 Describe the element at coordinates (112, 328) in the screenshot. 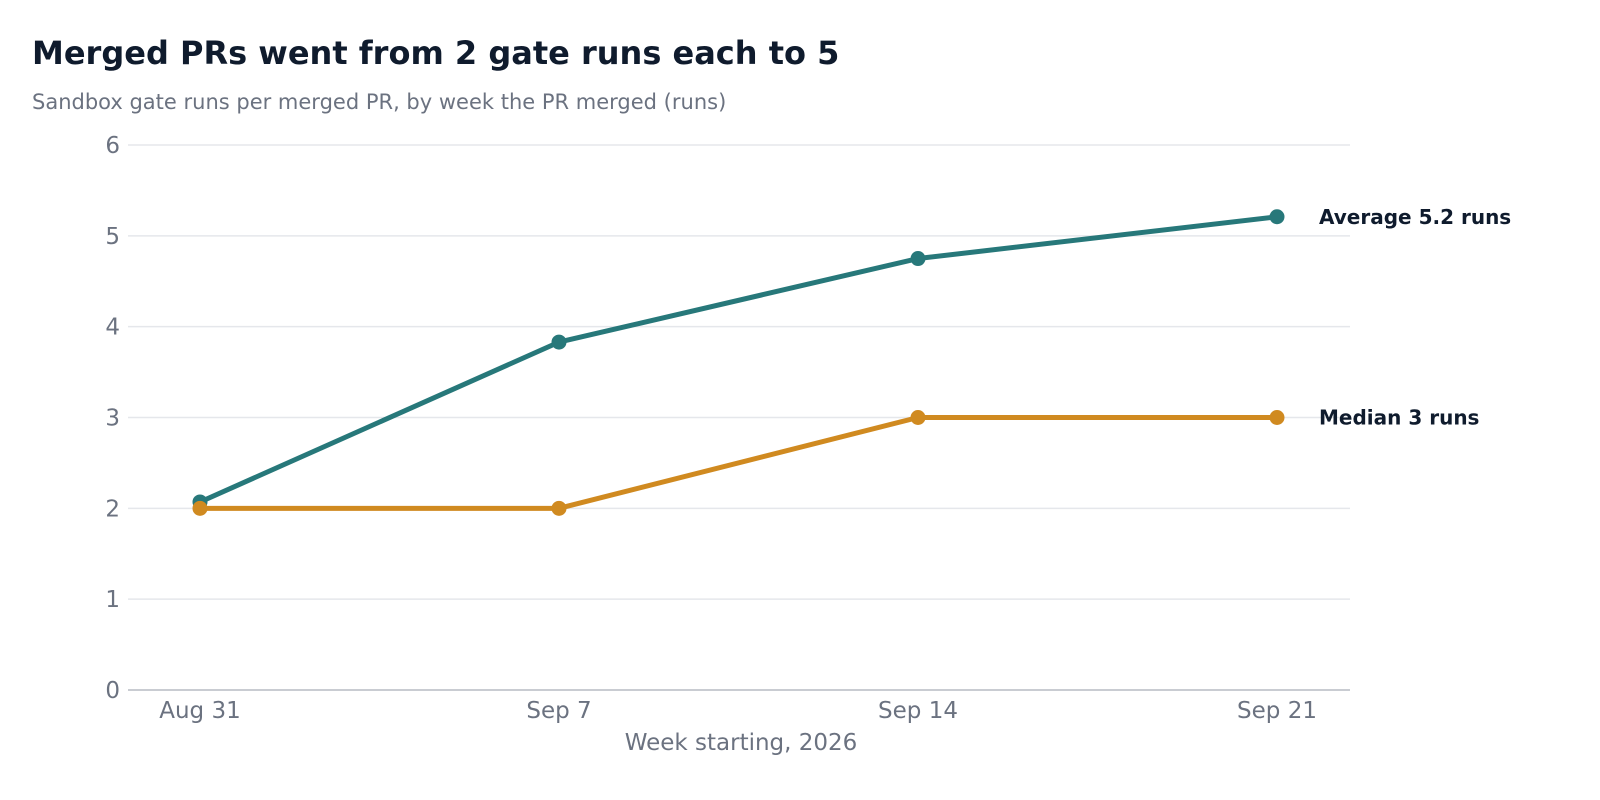

I see `y-tick-label-4: 4` at that location.